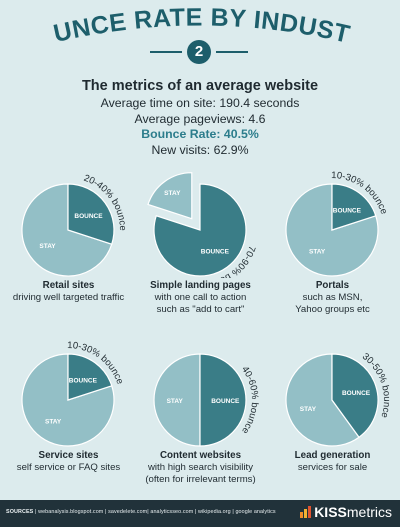 The height and width of the screenshot is (527, 400). Describe the element at coordinates (200, 103) in the screenshot. I see `metric-time-on-site: Average time on site: 190.4 seconds` at that location.